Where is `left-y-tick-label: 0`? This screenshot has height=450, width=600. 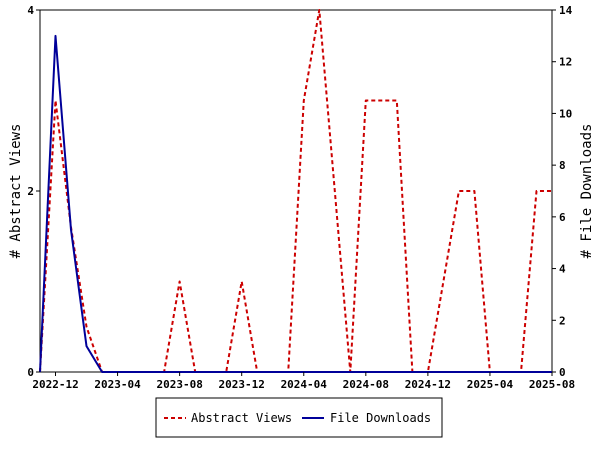
left-y-tick-label: 0 is located at coordinates (30, 372).